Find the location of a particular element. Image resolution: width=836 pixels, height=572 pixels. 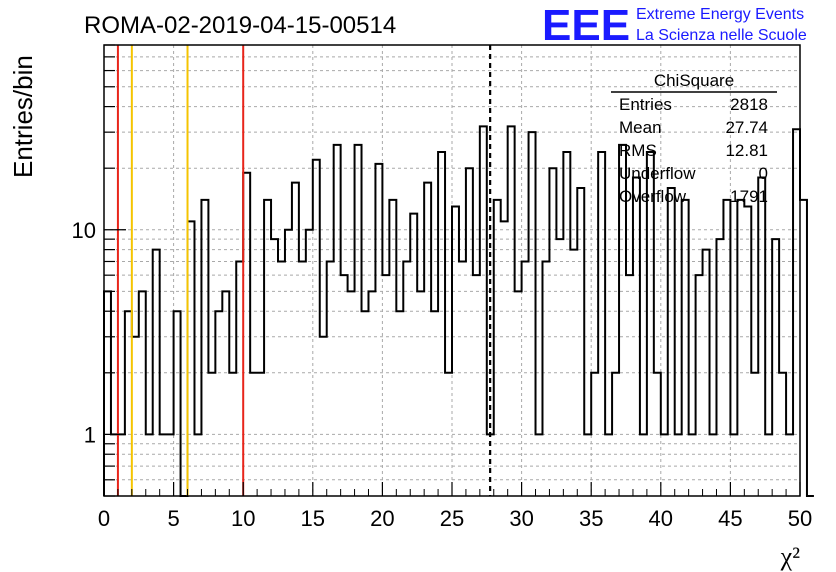

stats-label-mean: Mean is located at coordinates (640, 127).